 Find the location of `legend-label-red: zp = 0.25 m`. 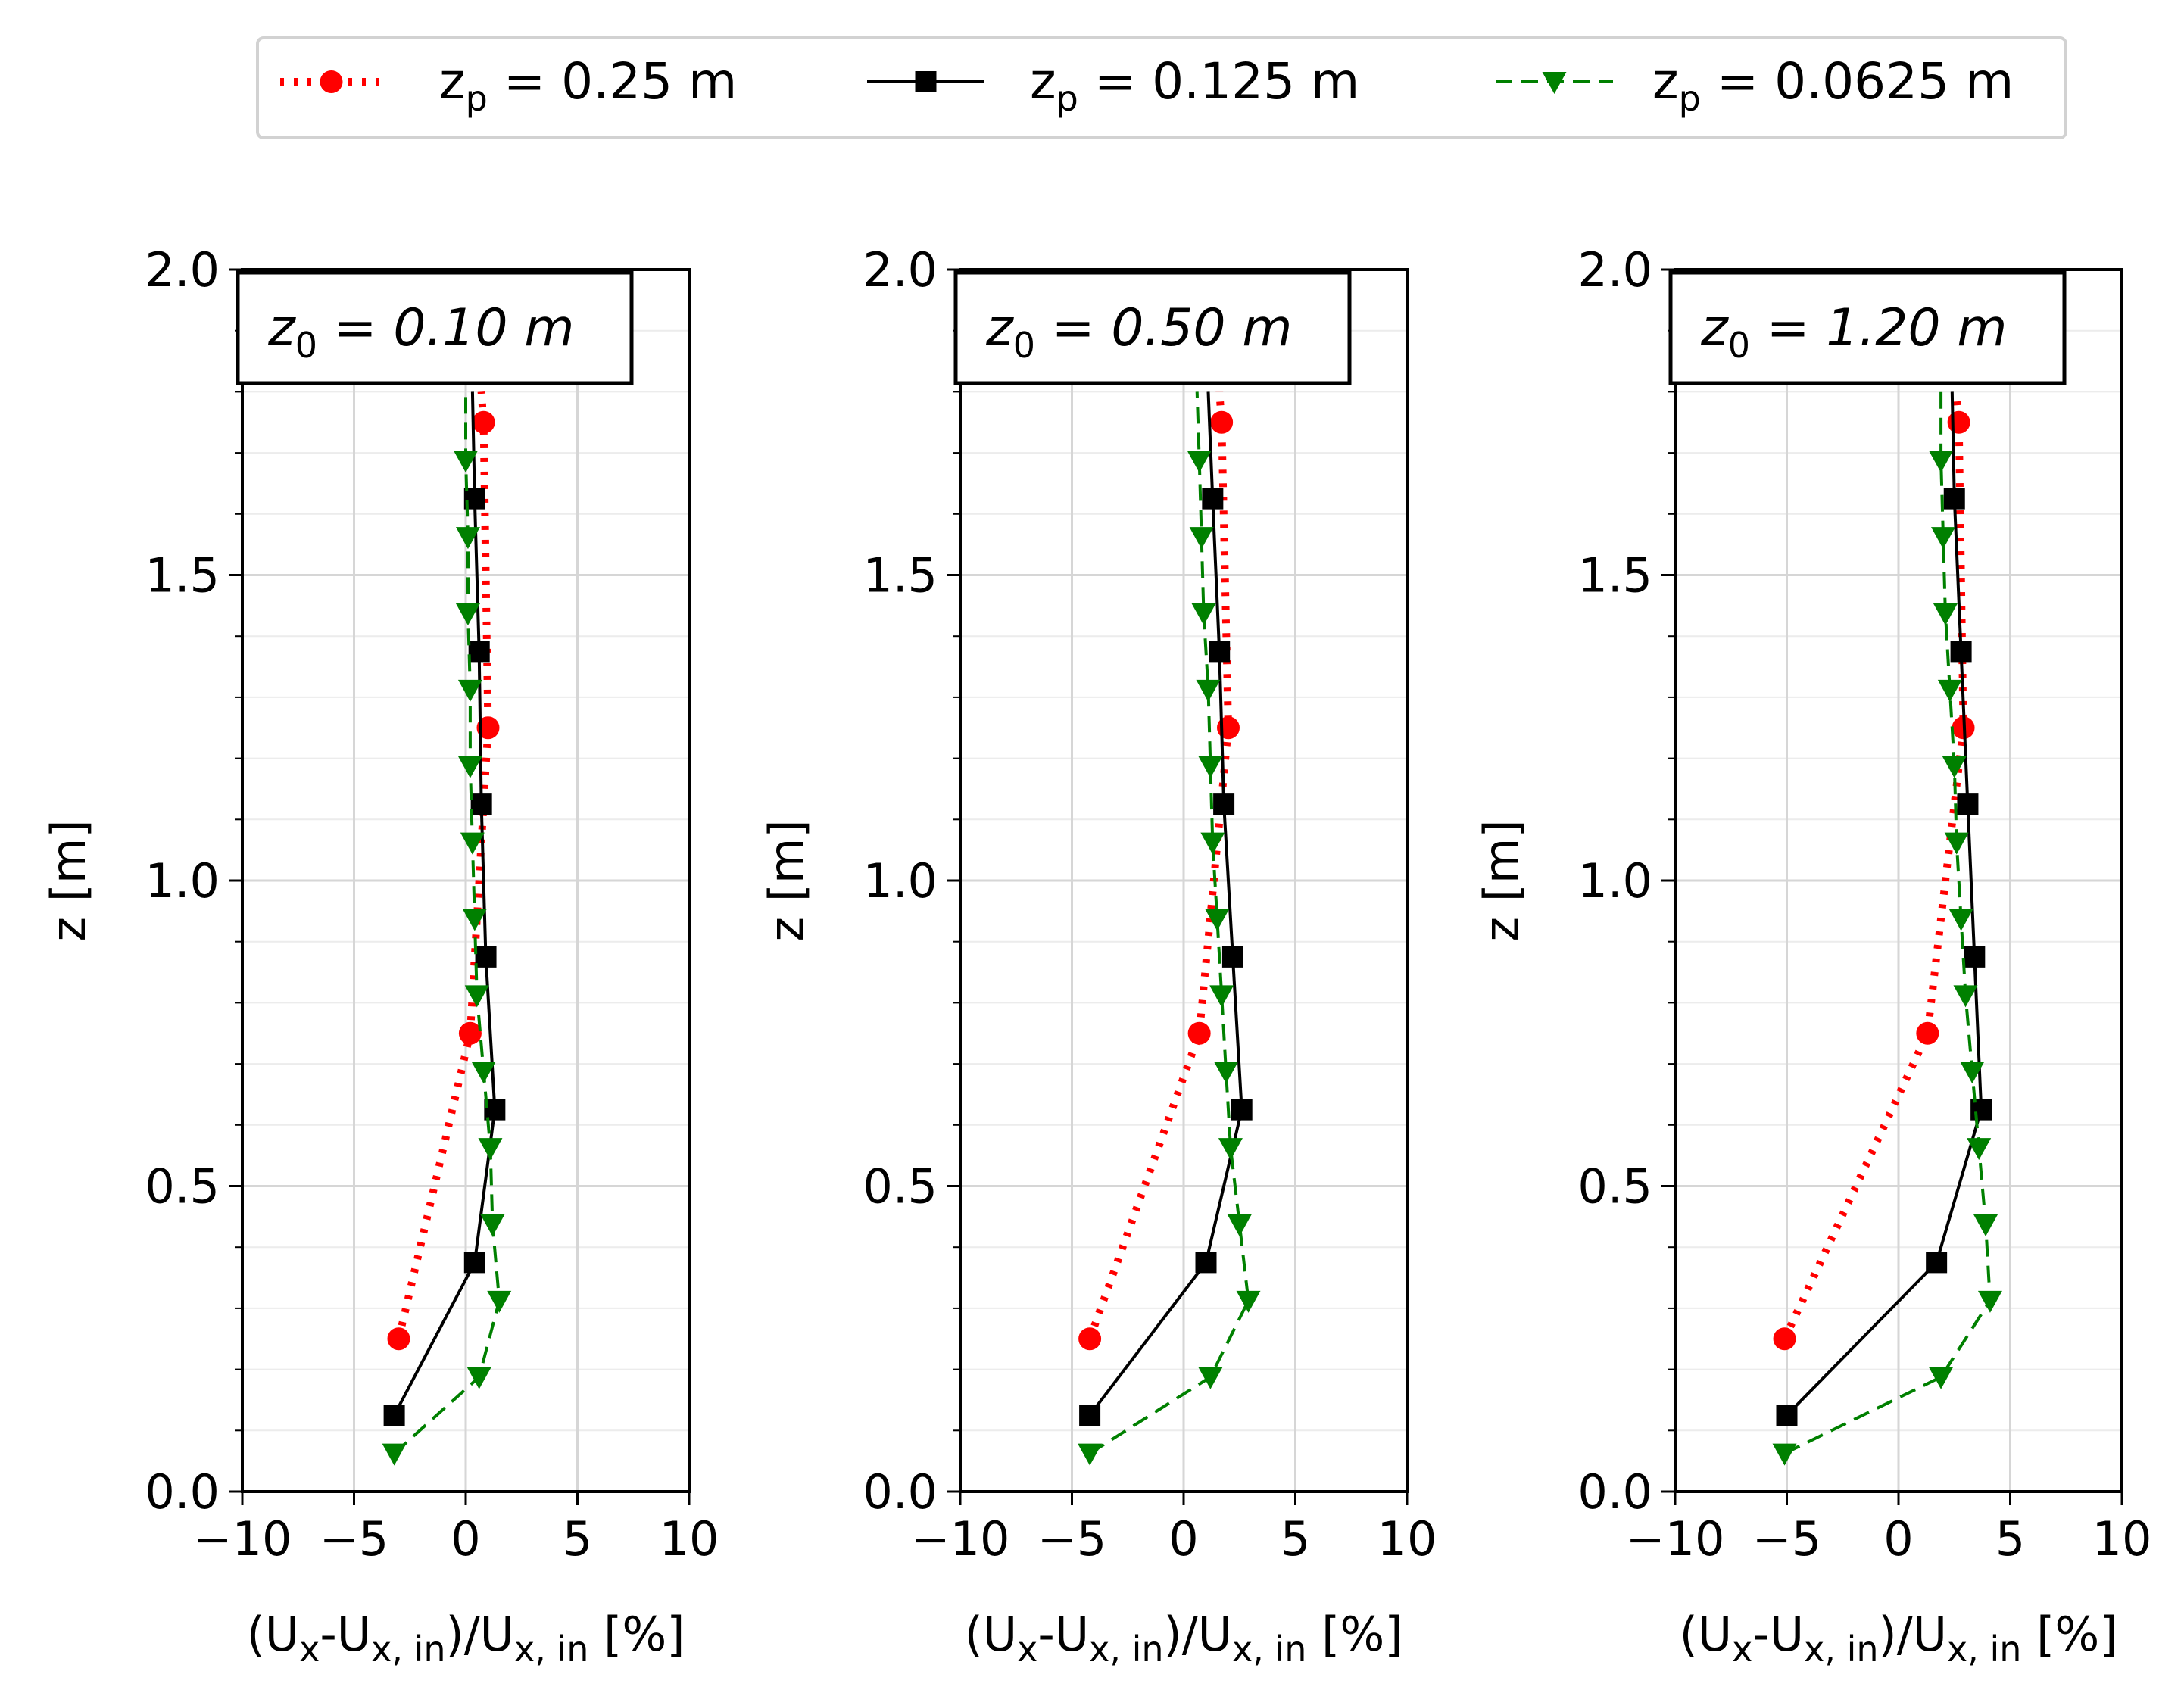

legend-label-red: zp = 0.25 m is located at coordinates (588, 85).